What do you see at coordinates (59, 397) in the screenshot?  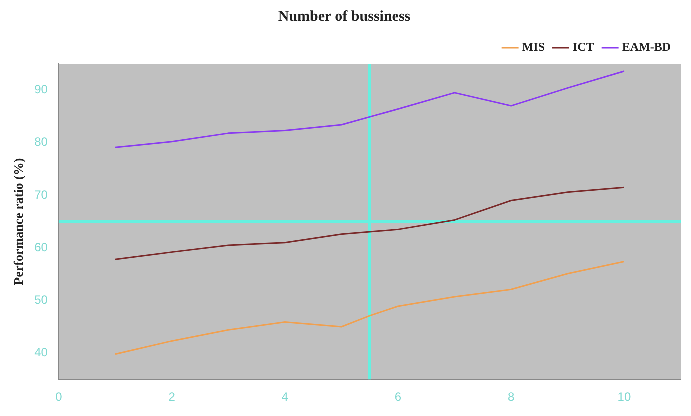 I see `x-tick-label: 0` at bounding box center [59, 397].